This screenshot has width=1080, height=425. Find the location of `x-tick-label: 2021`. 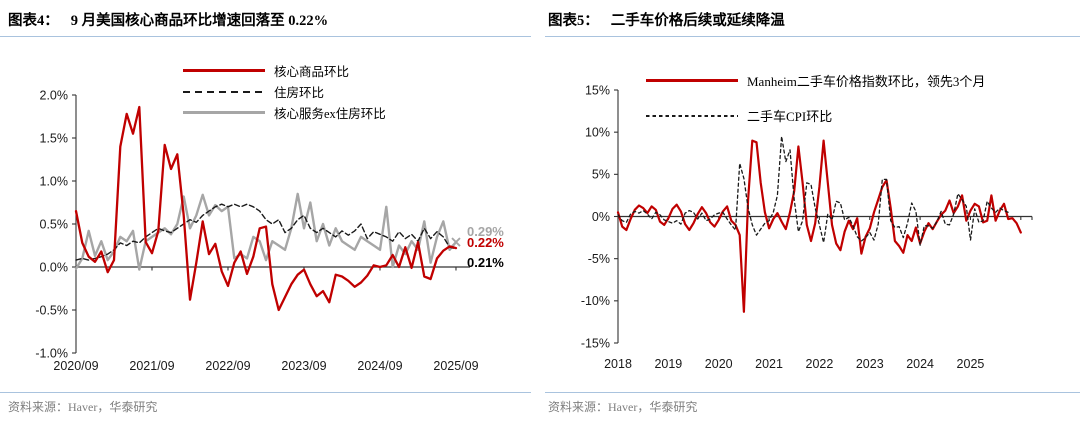

x-tick-label: 2021 is located at coordinates (769, 364).